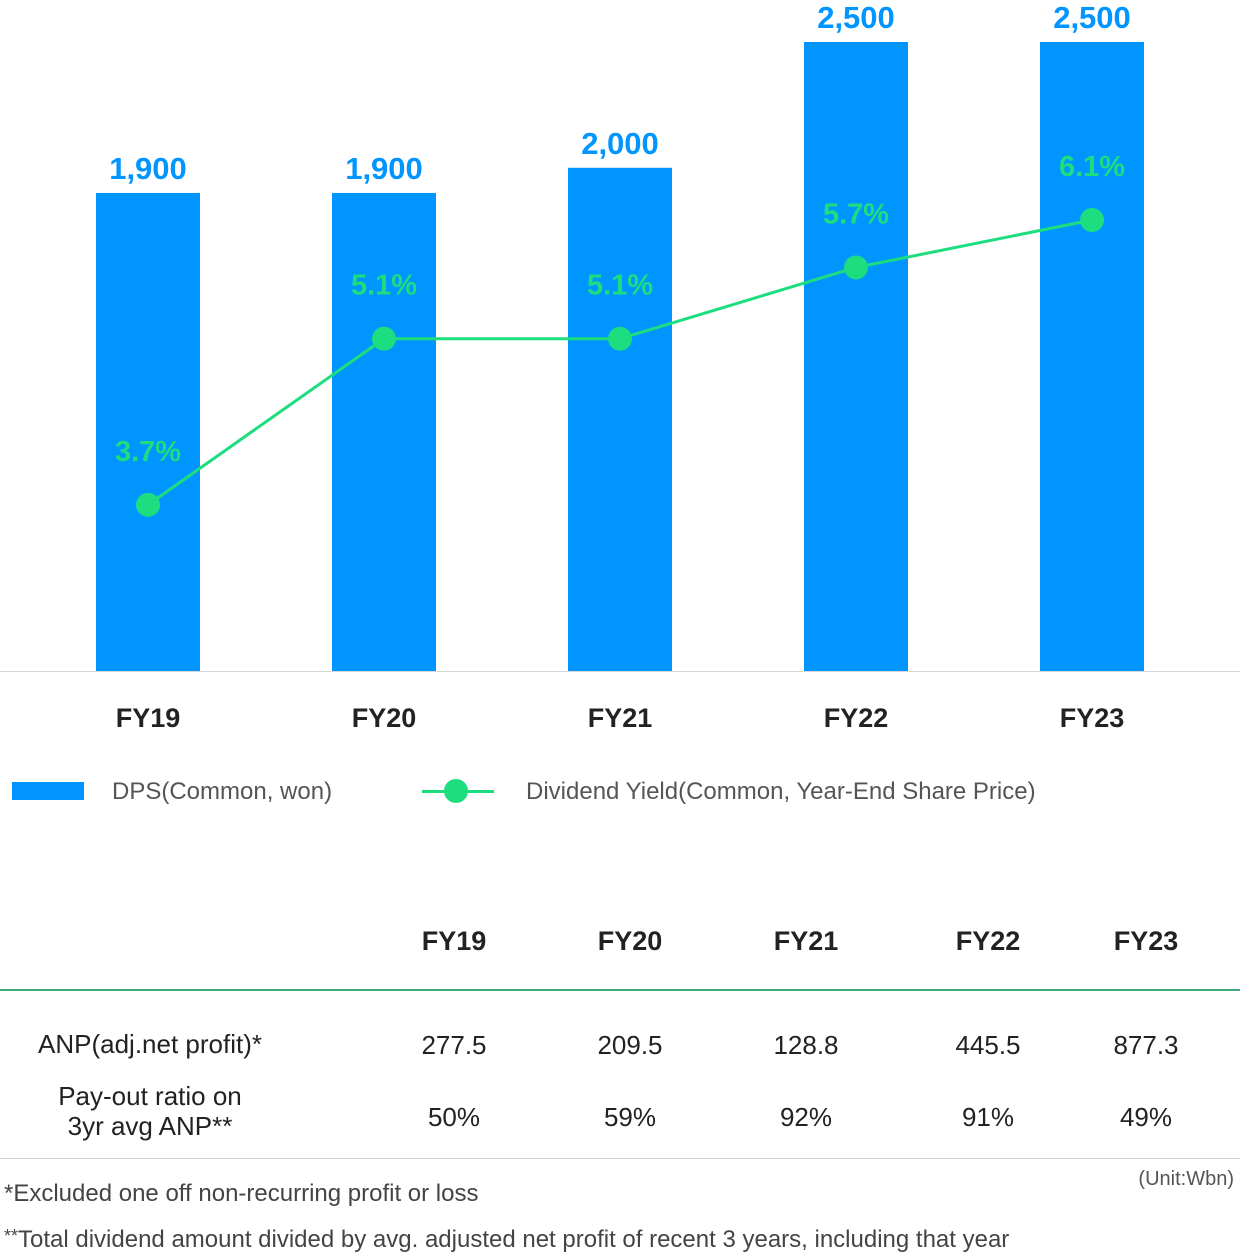  I want to click on bar-labels-layer: 1,900 1,900 2,000 2,500 2,500, so click(620, 93).